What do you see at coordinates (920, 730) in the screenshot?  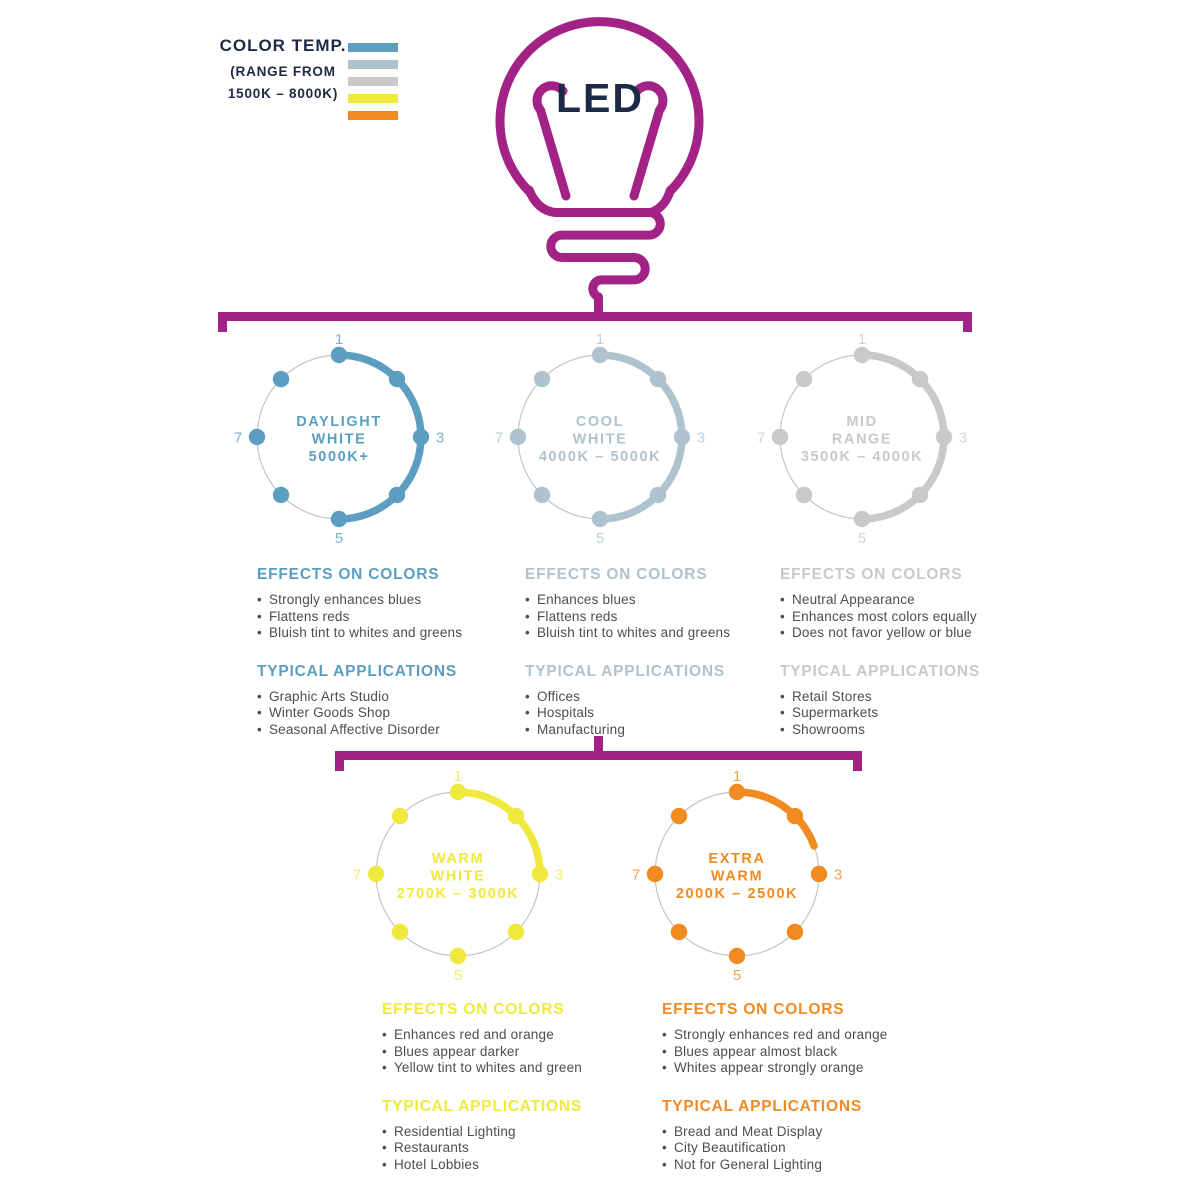 I see `list-item: Showrooms` at bounding box center [920, 730].